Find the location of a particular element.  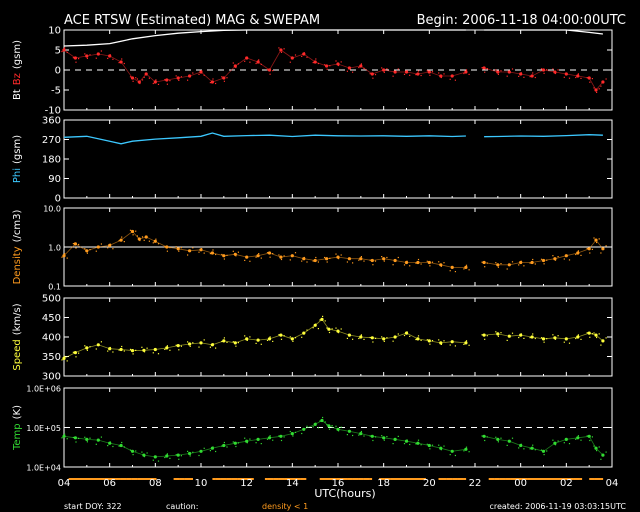

caution-bar is located at coordinates (336, 479).